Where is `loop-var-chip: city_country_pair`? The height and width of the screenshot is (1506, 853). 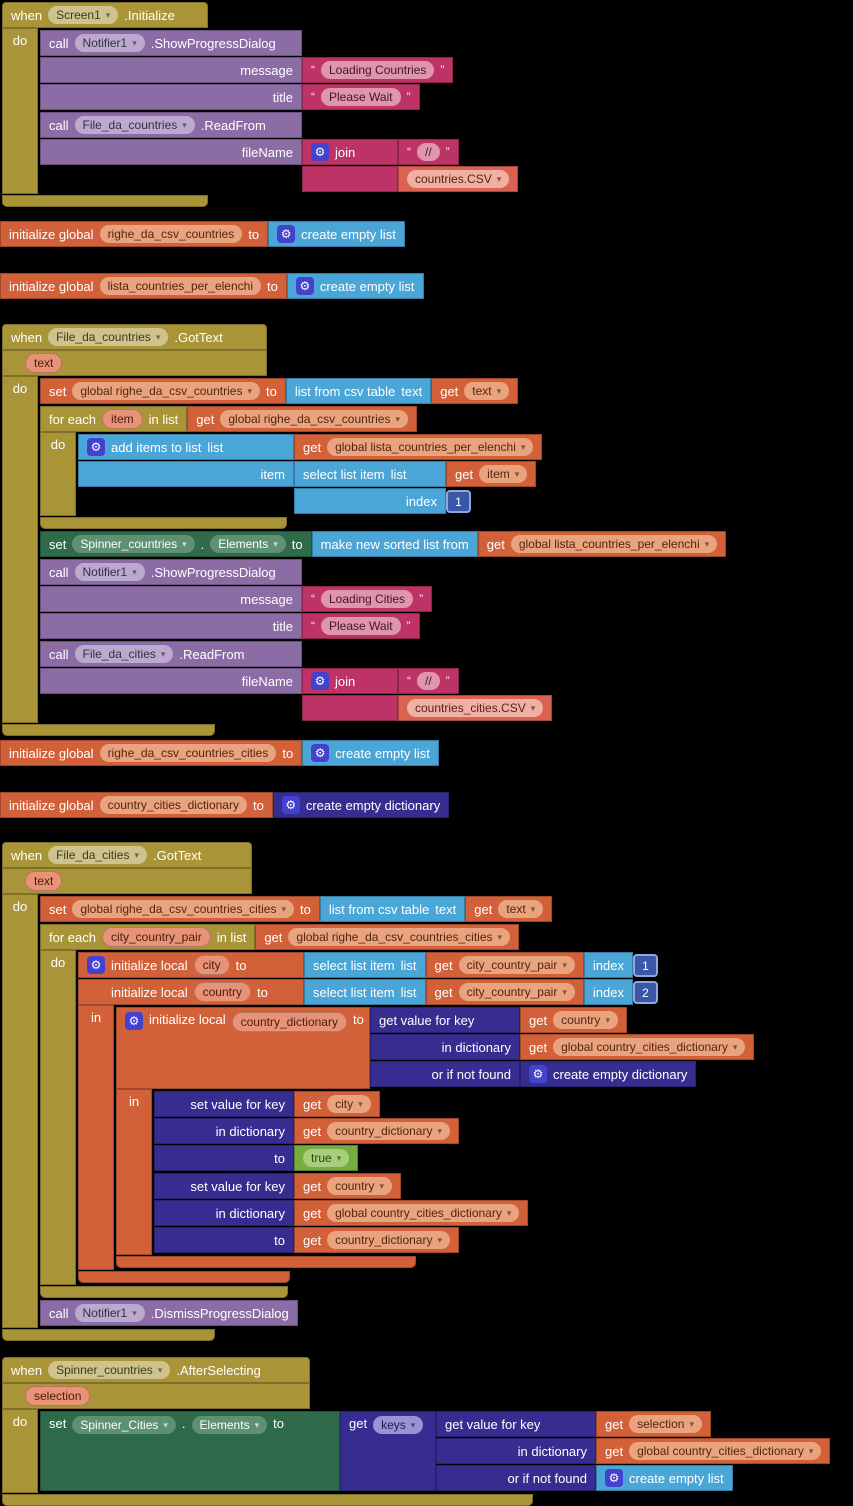 loop-var-chip: city_country_pair is located at coordinates (156, 937).